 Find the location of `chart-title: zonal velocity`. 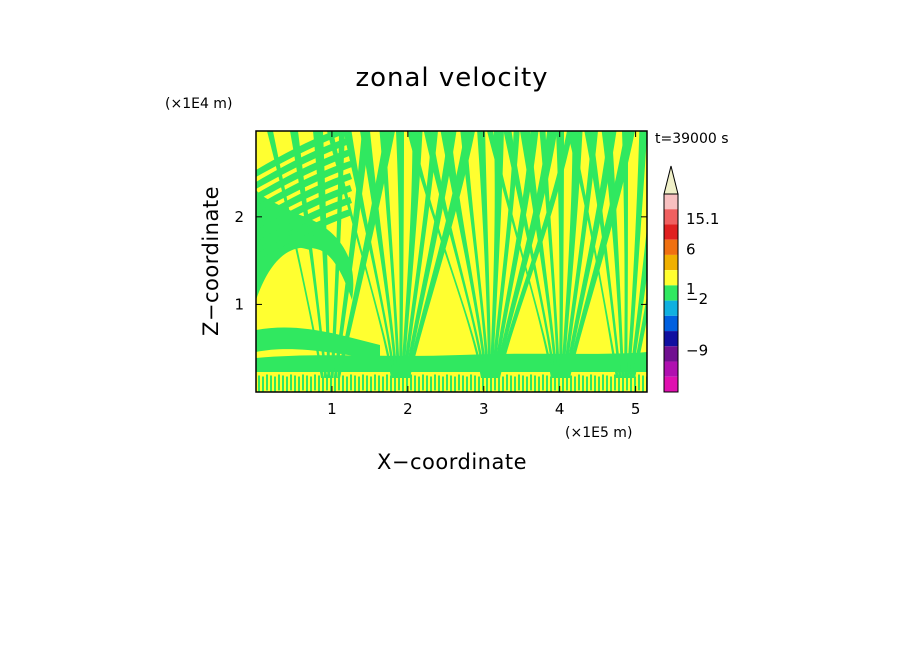

chart-title: zonal velocity is located at coordinates (451, 78).